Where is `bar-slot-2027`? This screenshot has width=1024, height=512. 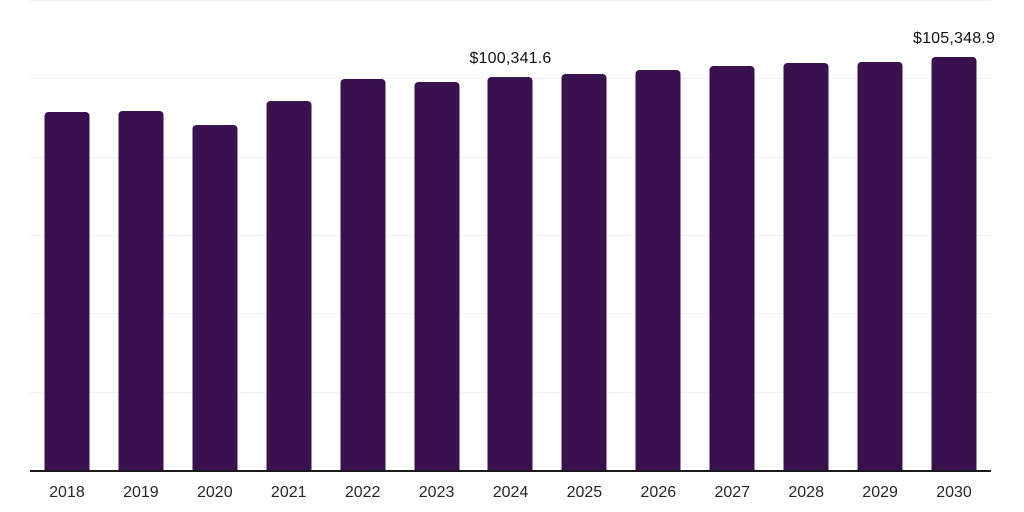
bar-slot-2027 is located at coordinates (732, 235).